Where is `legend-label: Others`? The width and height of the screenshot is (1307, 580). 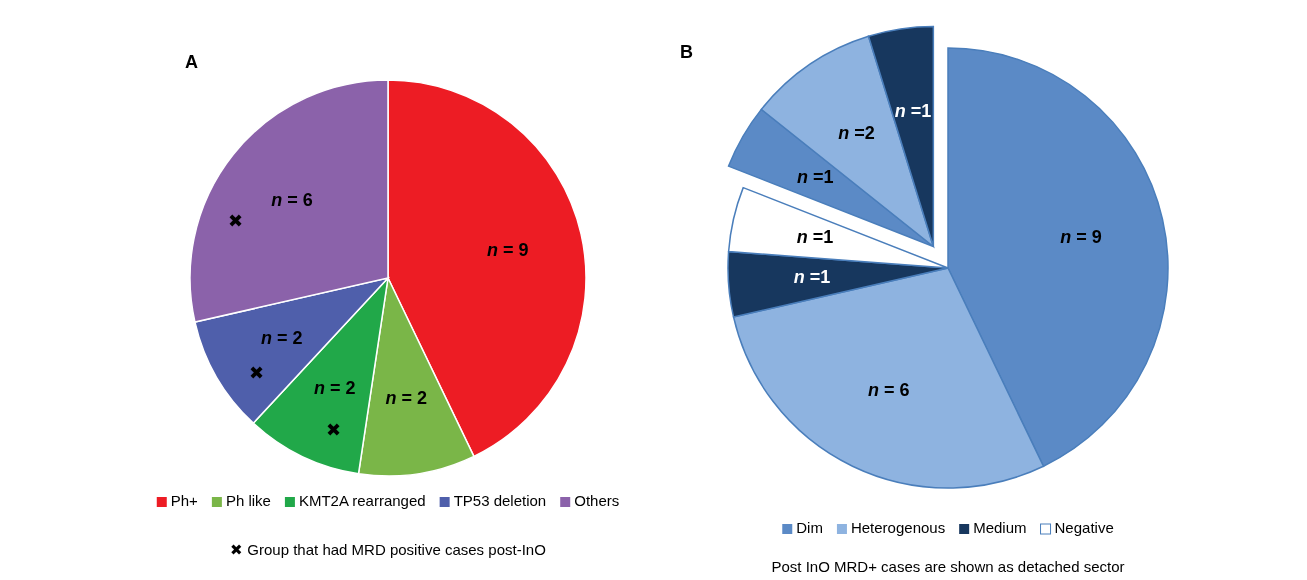
legend-label: Others is located at coordinates (597, 500).